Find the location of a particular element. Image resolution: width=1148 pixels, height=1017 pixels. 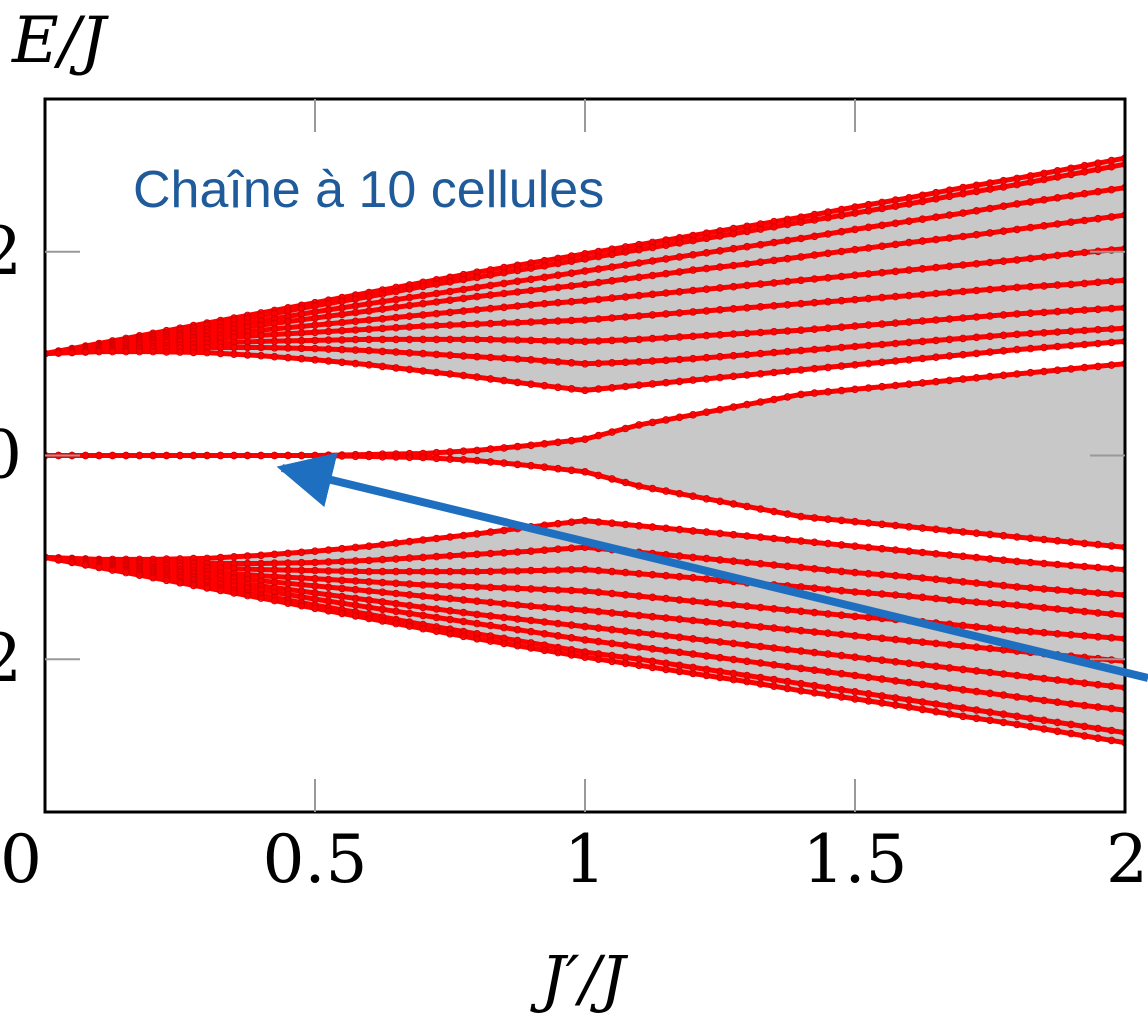

series-5-point is located at coordinates (1044, 286).